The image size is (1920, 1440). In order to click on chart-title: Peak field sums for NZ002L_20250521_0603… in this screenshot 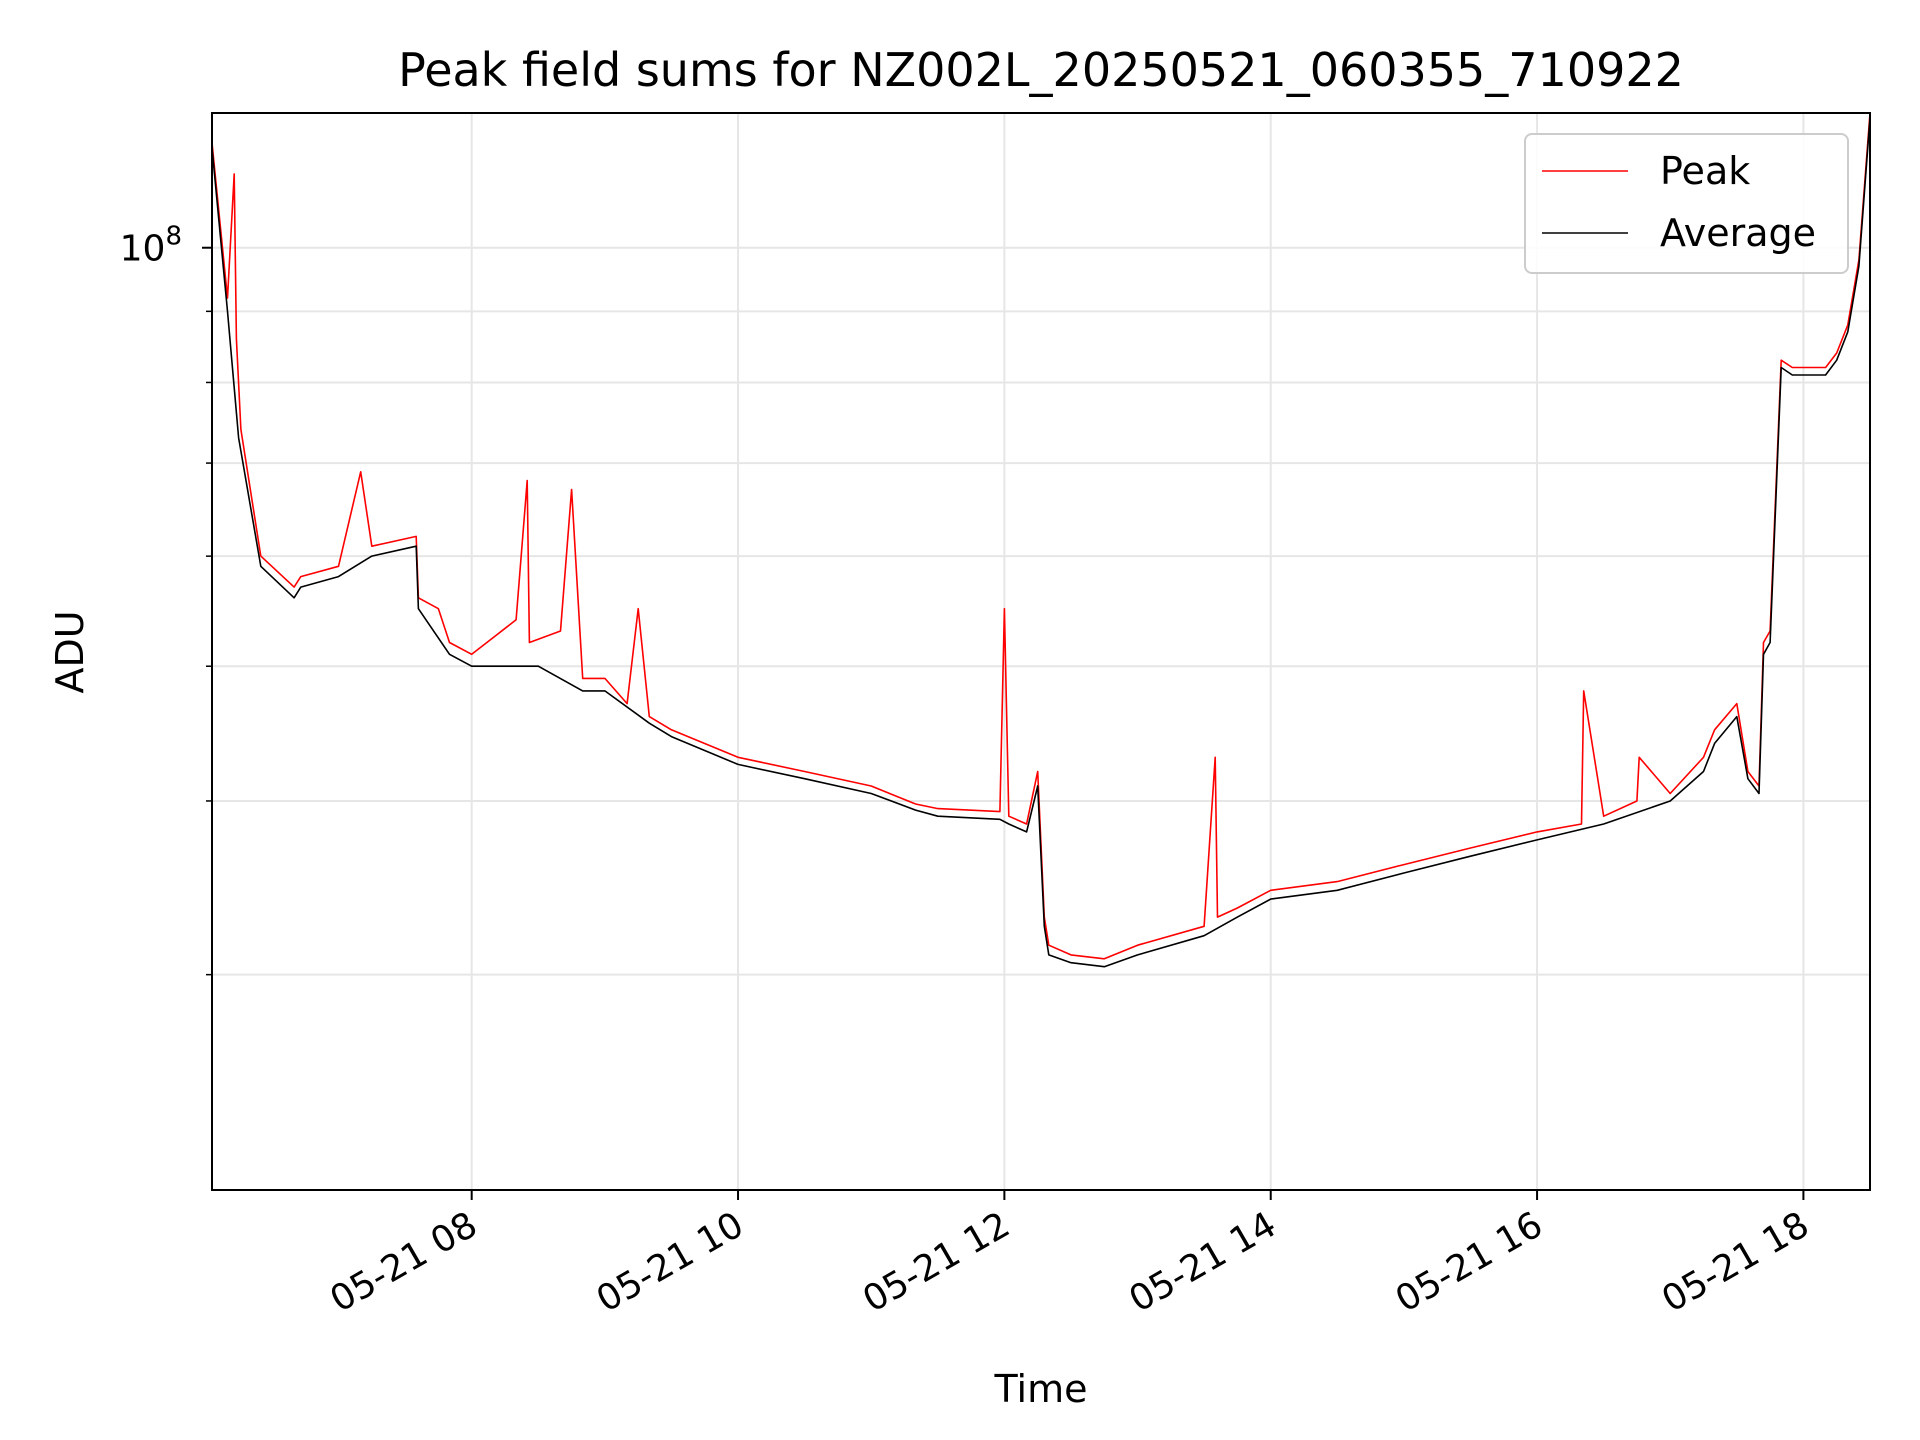, I will do `click(1041, 70)`.